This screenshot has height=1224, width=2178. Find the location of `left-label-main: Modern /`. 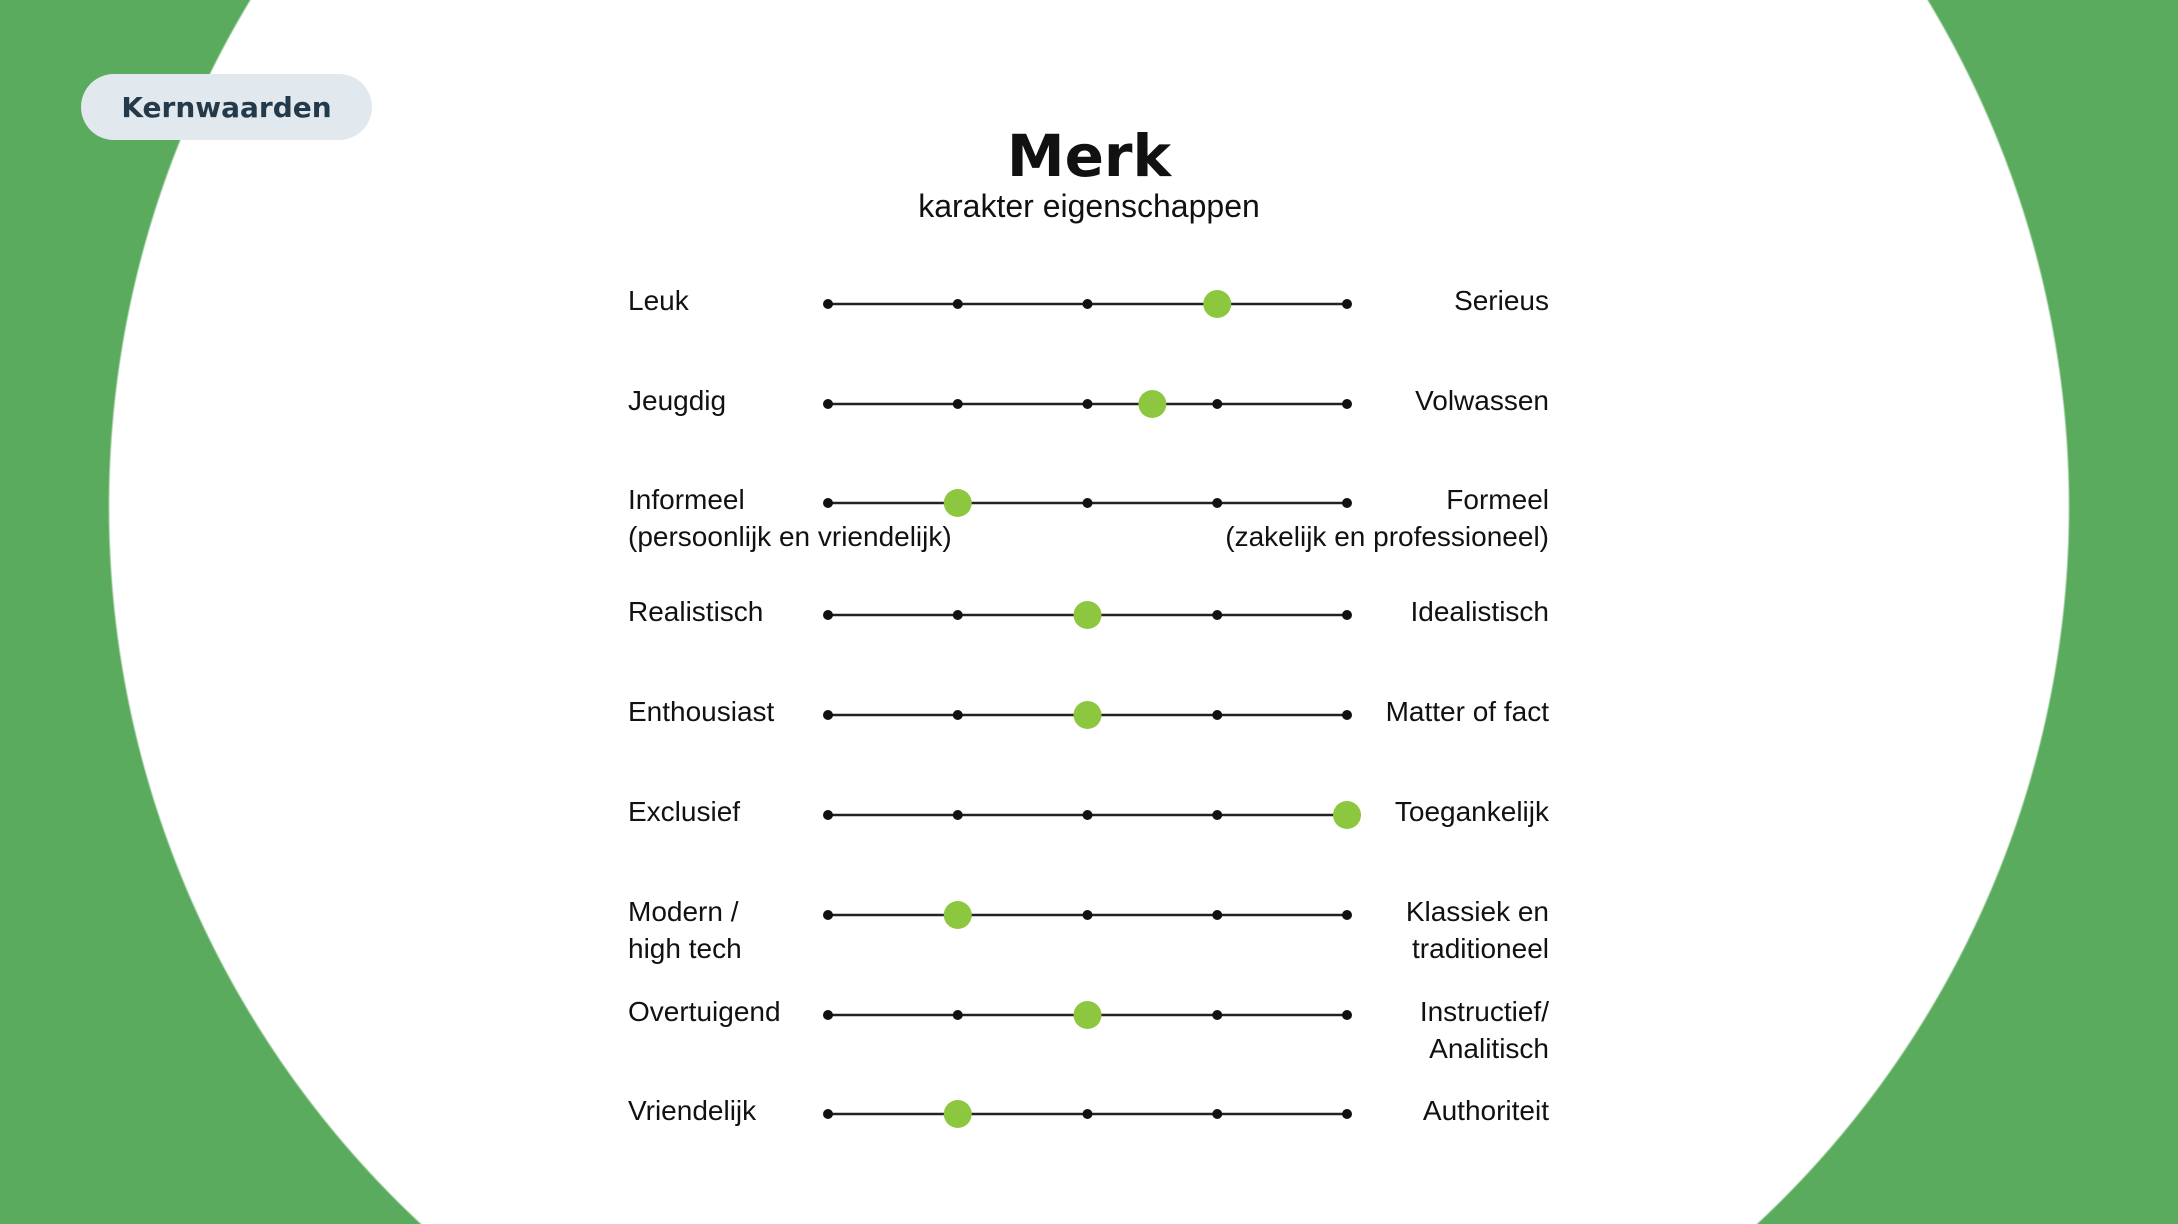

left-label-main: Modern / is located at coordinates (683, 911).